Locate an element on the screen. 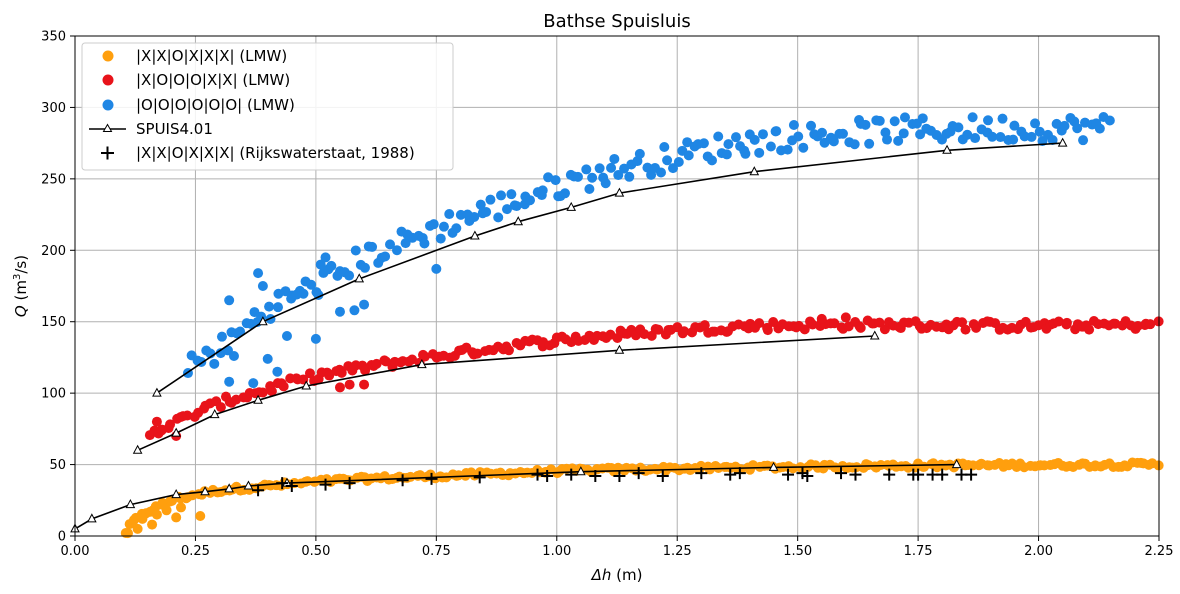 The width and height of the screenshot is (1180, 594). x-tick-label: 0.25 is located at coordinates (195, 551).